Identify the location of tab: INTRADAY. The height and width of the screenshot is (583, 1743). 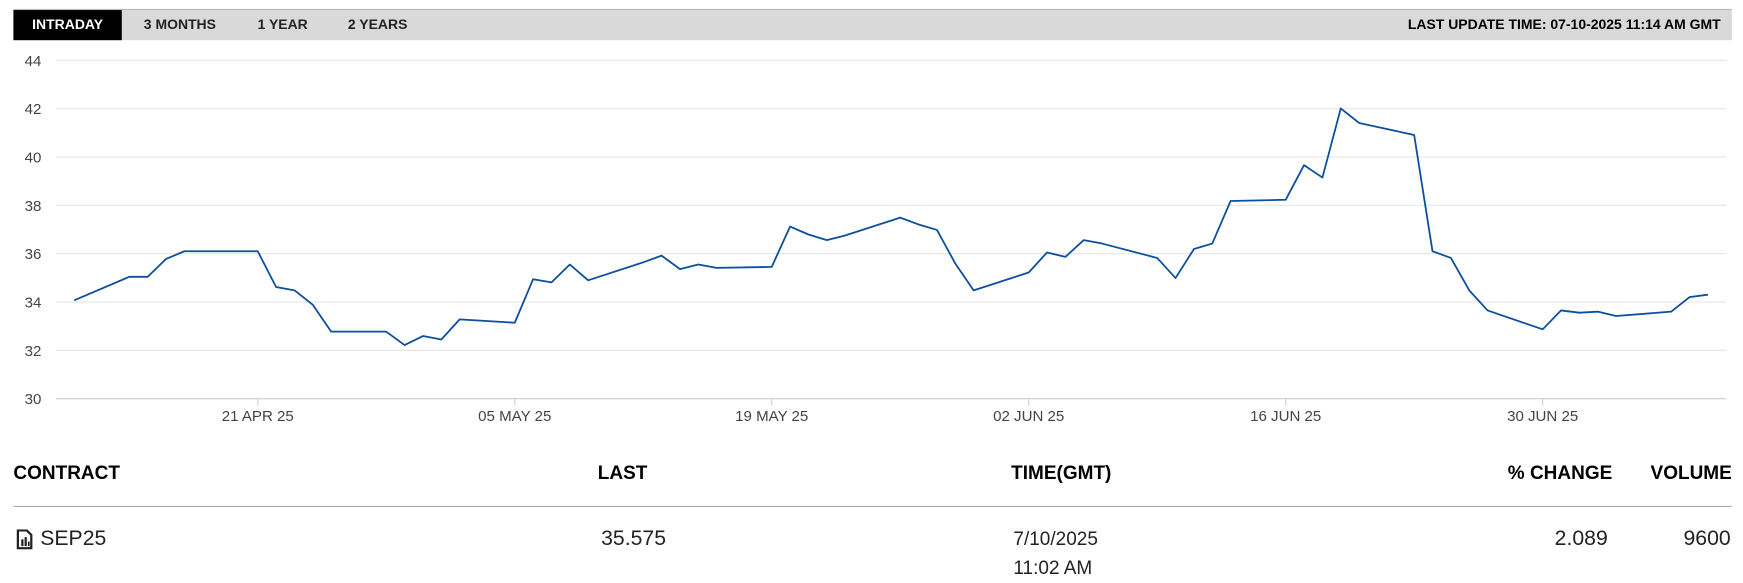
(67, 25).